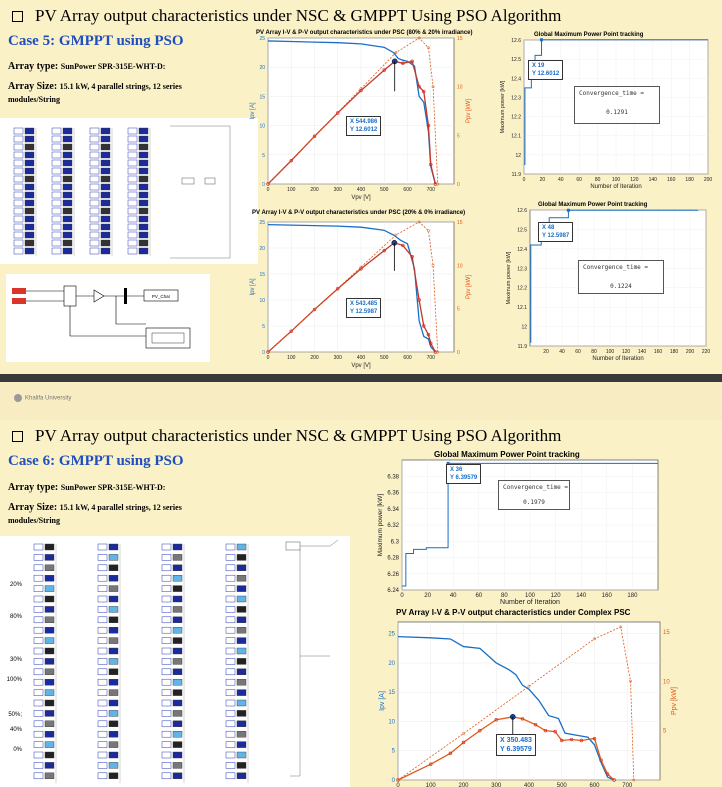 This screenshot has height=787, width=722. I want to click on datatip: X 48 Y 12.5987, so click(556, 232).